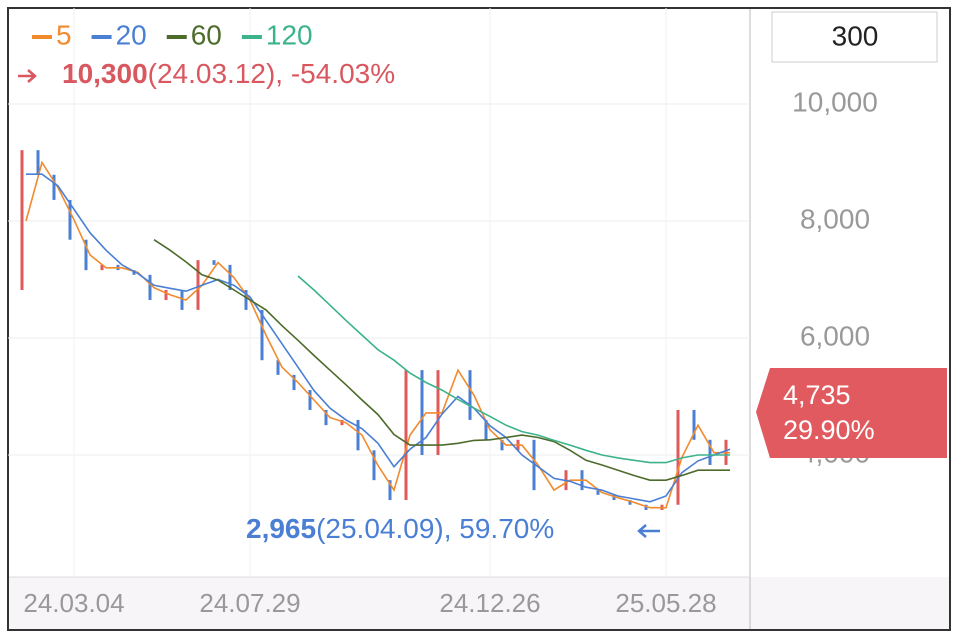  Describe the element at coordinates (105, 73) in the screenshot. I see `high-value: 10,300` at that location.